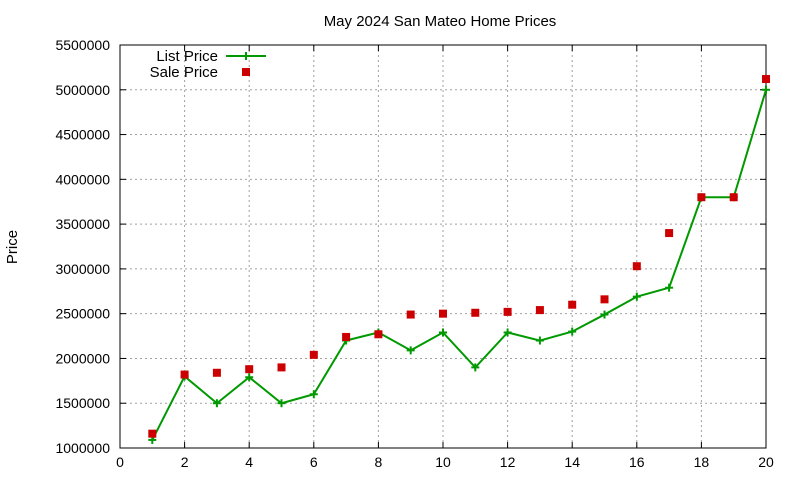 This screenshot has width=800, height=480. What do you see at coordinates (637, 462) in the screenshot?
I see `x-tick-label: 16` at bounding box center [637, 462].